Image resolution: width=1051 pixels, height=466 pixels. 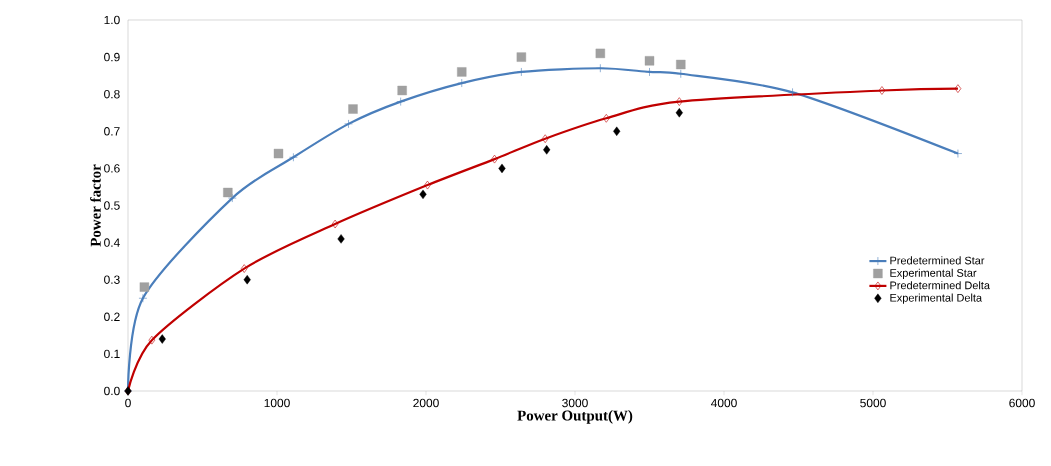 I want to click on x-tick-label: 1000, so click(x=277, y=403).